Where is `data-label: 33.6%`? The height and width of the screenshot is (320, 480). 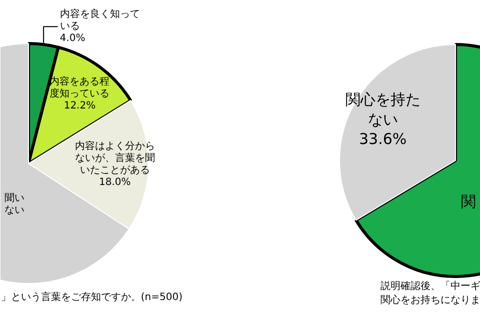 data-label: 33.6% is located at coordinates (382, 139).